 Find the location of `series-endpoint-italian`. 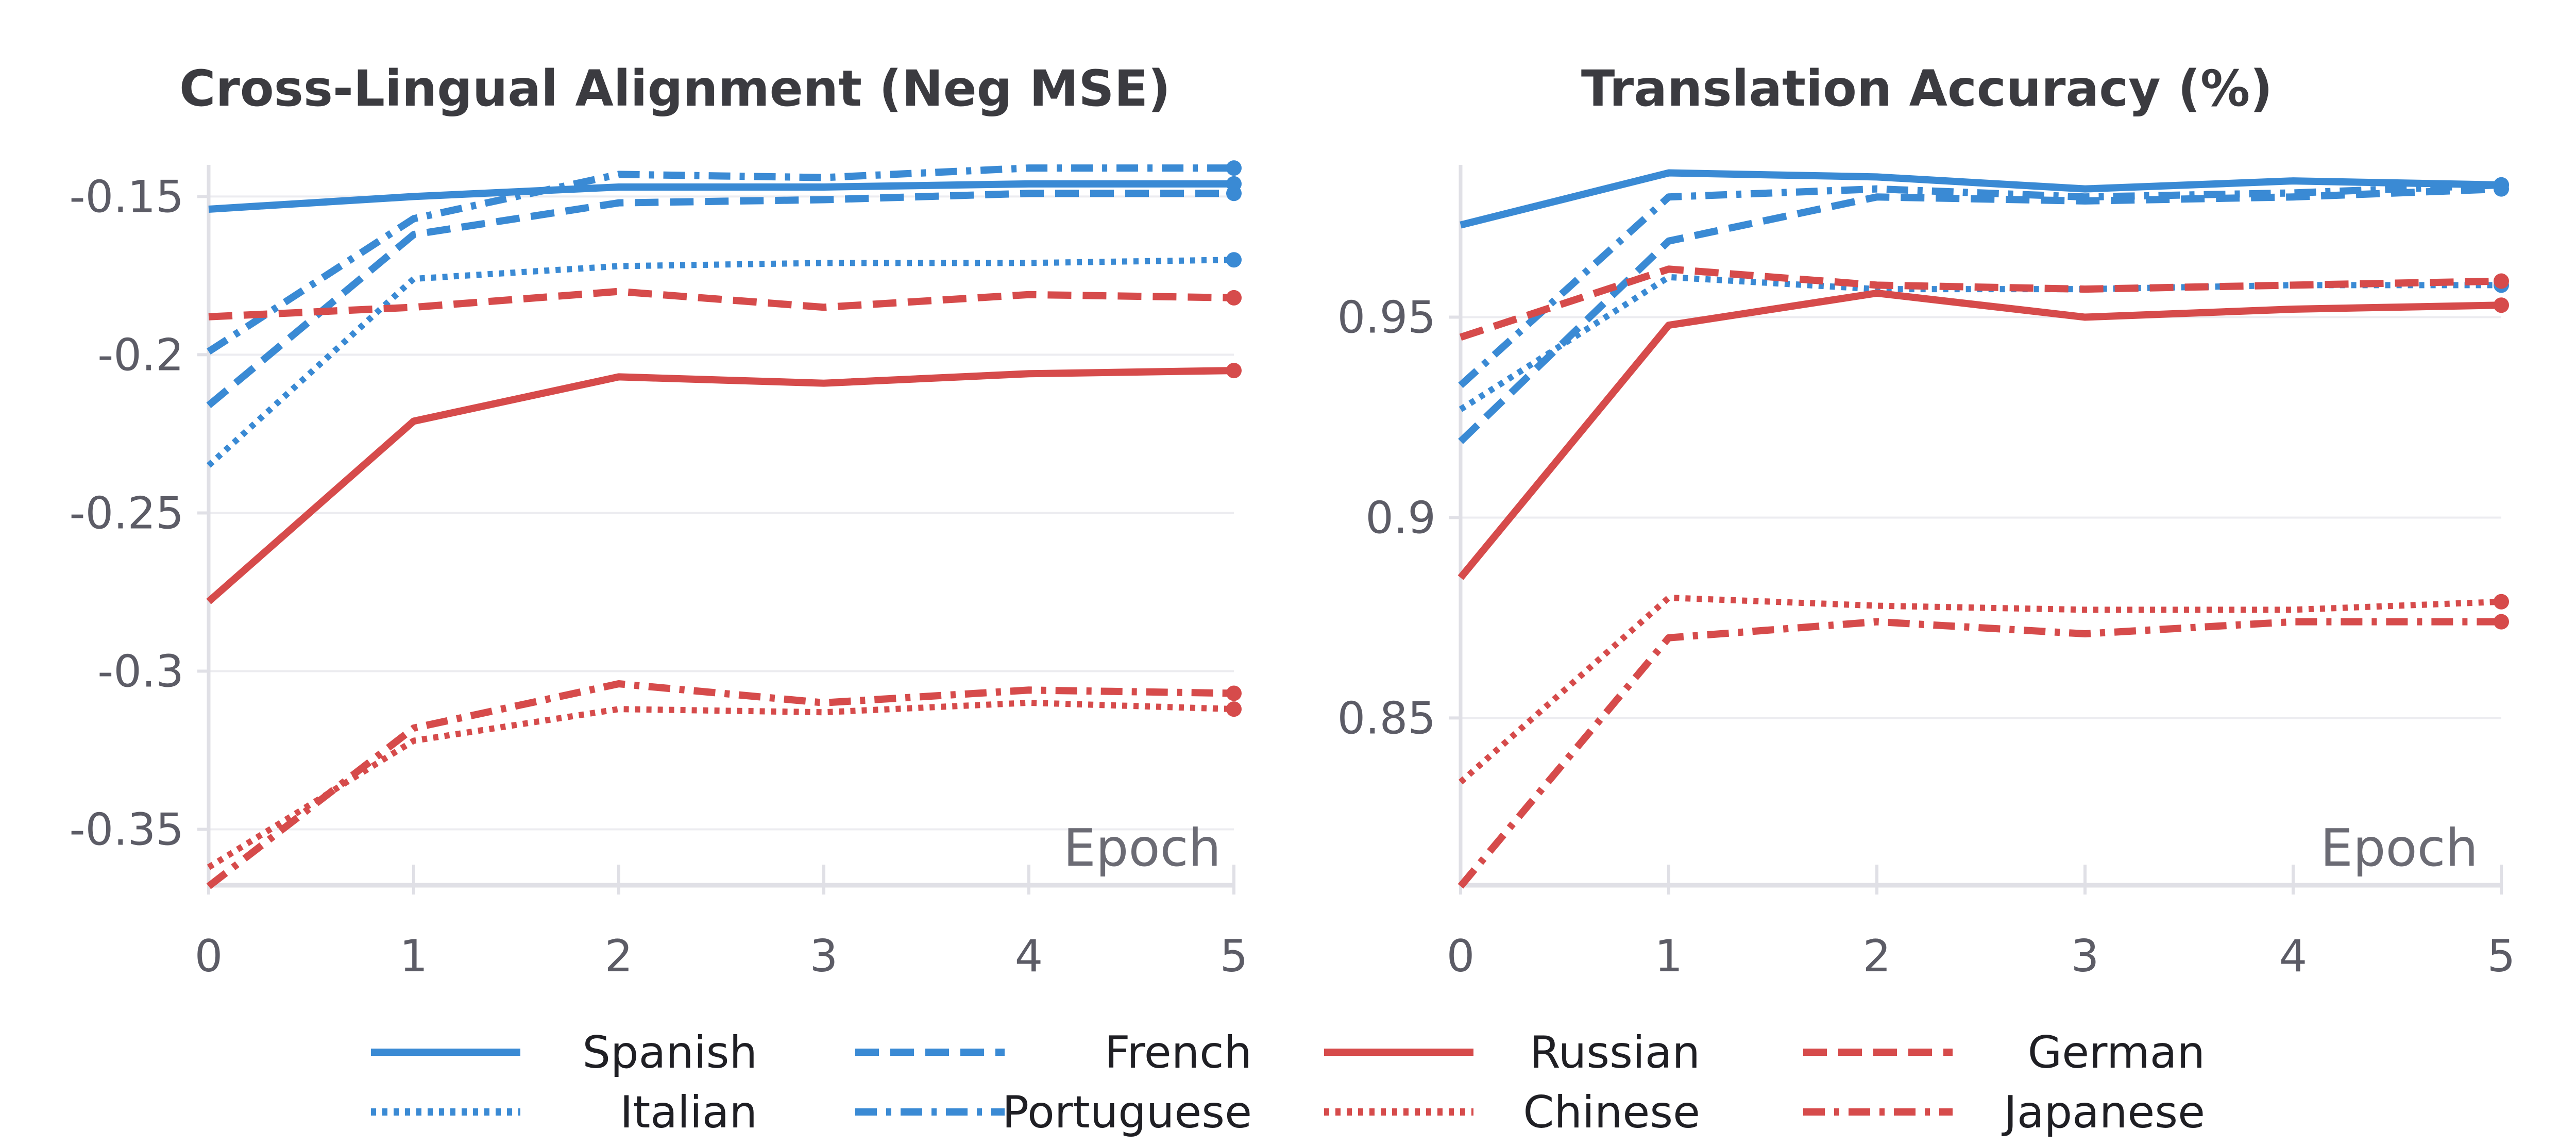

series-endpoint-italian is located at coordinates (1234, 260).